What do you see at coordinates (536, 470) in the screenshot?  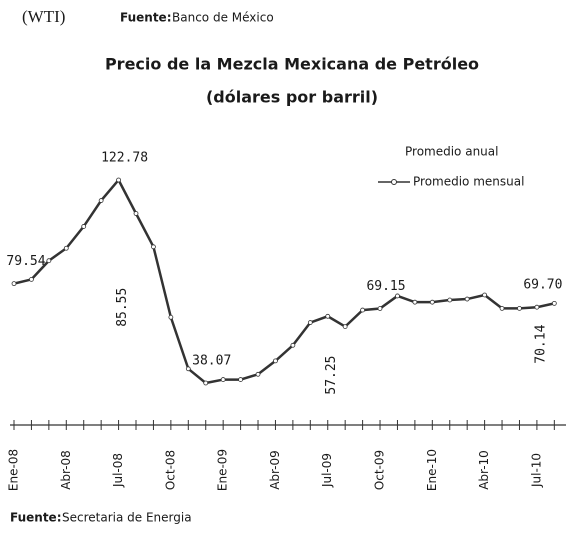 I see `x-tick-label: Jul-10` at bounding box center [536, 470].